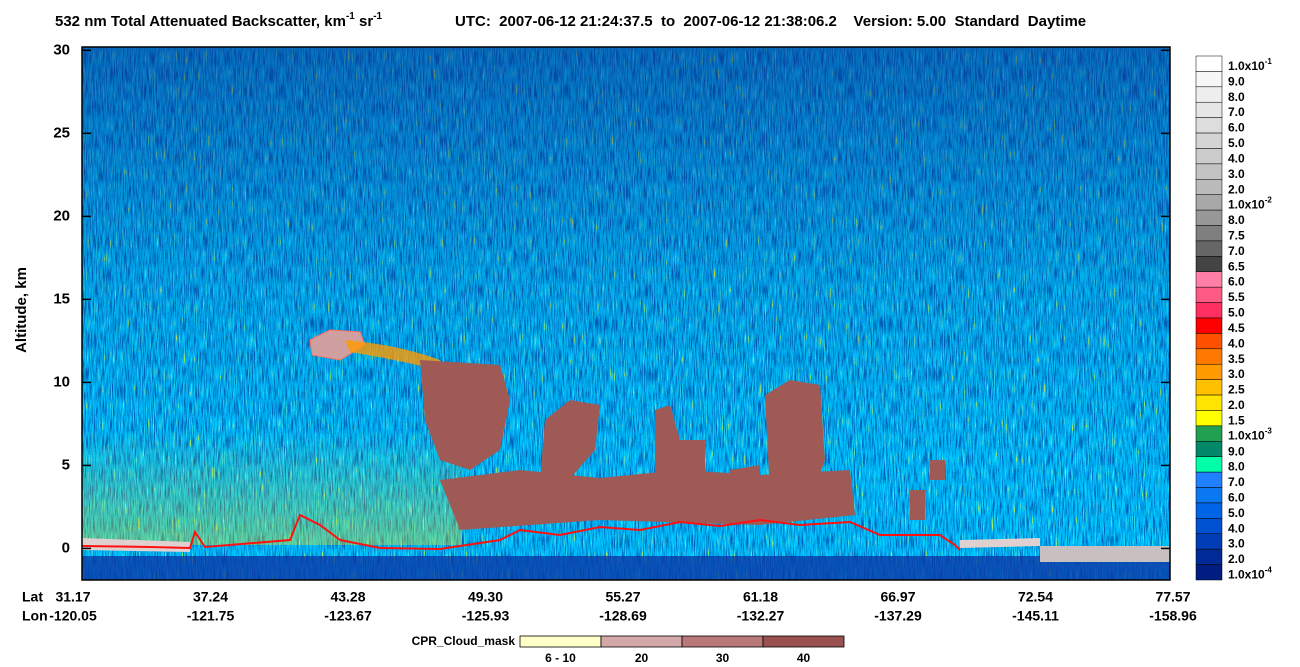 This screenshot has width=1300, height=667. What do you see at coordinates (897, 597) in the screenshot?
I see `lat-label: 66.97` at bounding box center [897, 597].